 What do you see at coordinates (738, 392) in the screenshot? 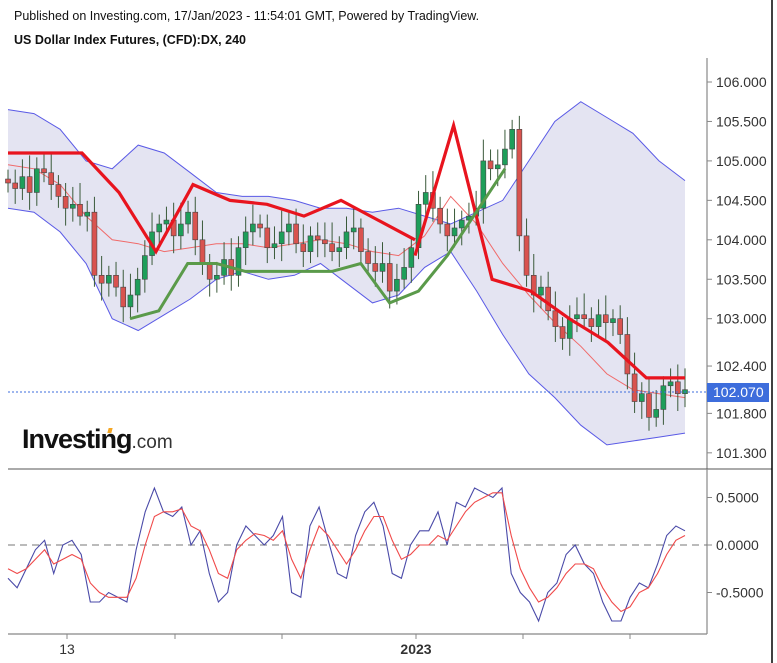
I see `current-price-badge: 102.070` at bounding box center [738, 392].